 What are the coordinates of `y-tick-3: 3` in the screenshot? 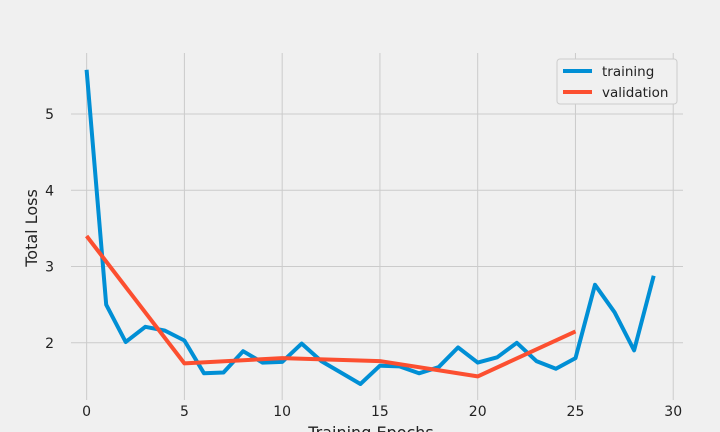 It's located at (49, 268).